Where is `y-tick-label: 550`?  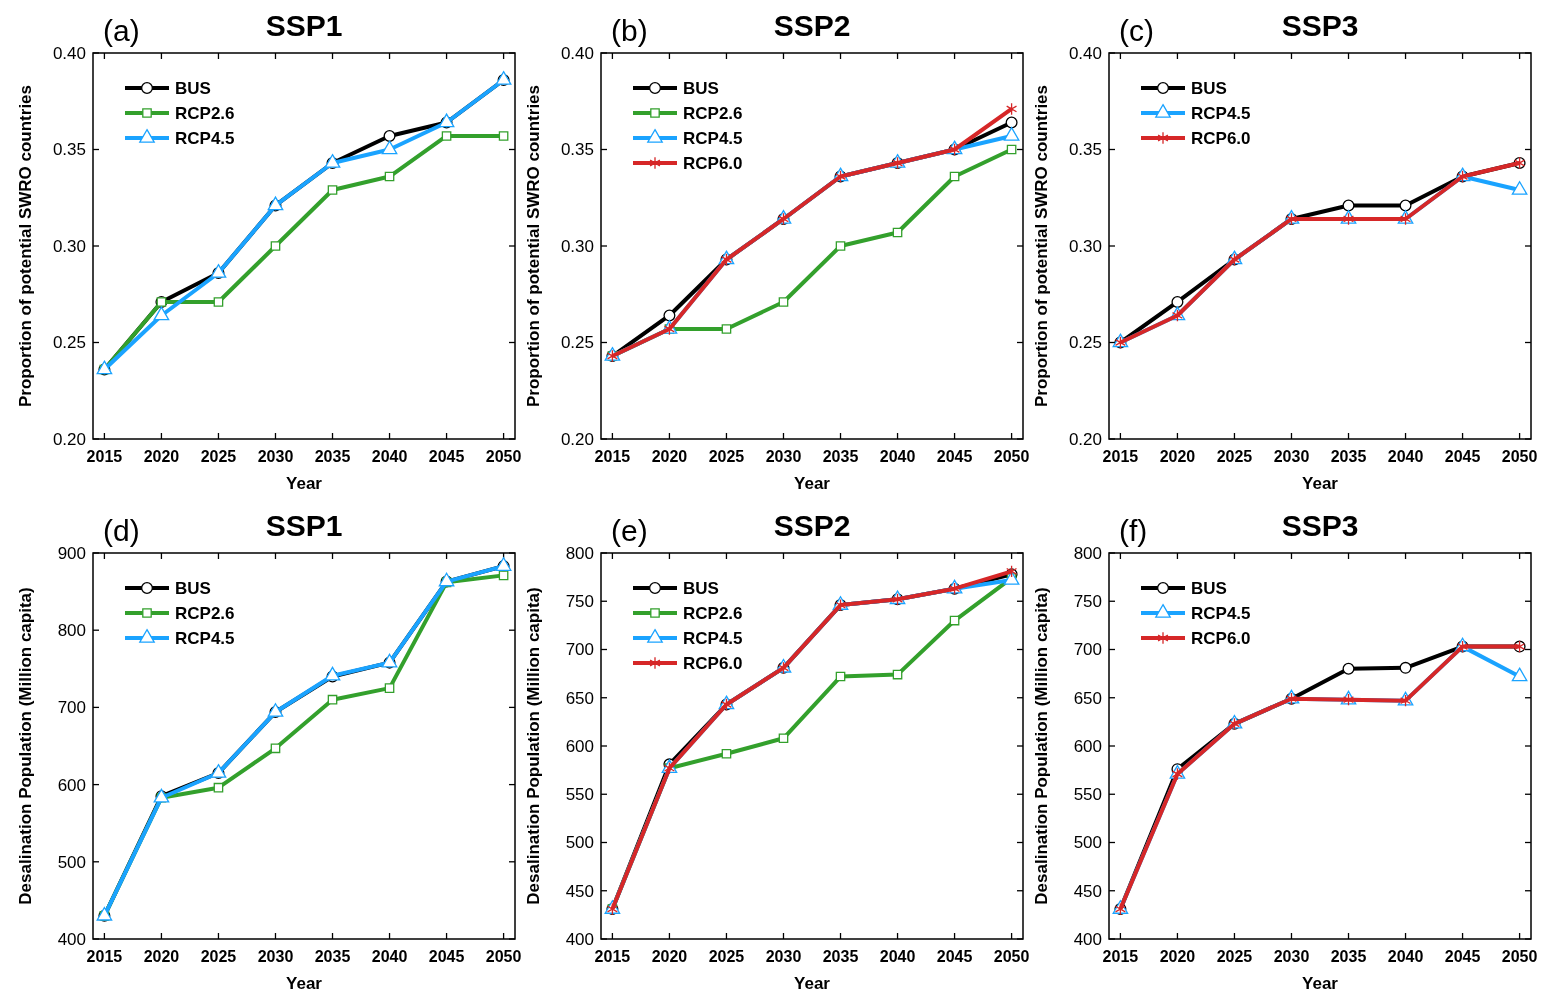
y-tick-label: 550 is located at coordinates (579, 795).